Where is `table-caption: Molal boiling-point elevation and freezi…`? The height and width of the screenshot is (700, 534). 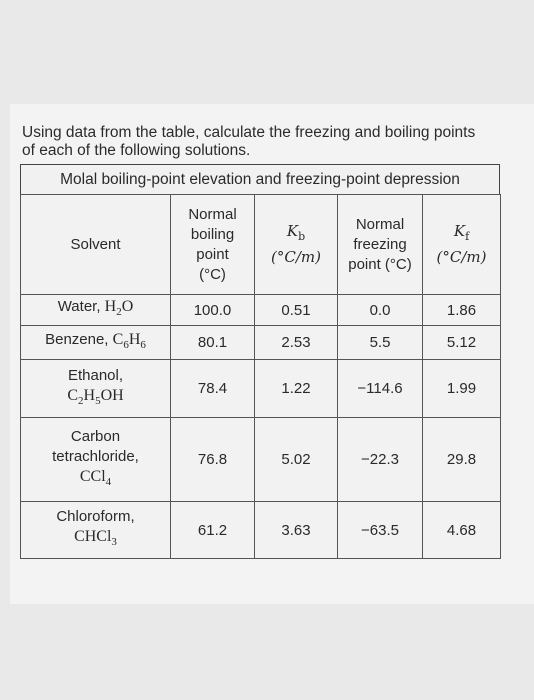
table-caption: Molal boiling-point elevation and freezi… is located at coordinates (260, 179).